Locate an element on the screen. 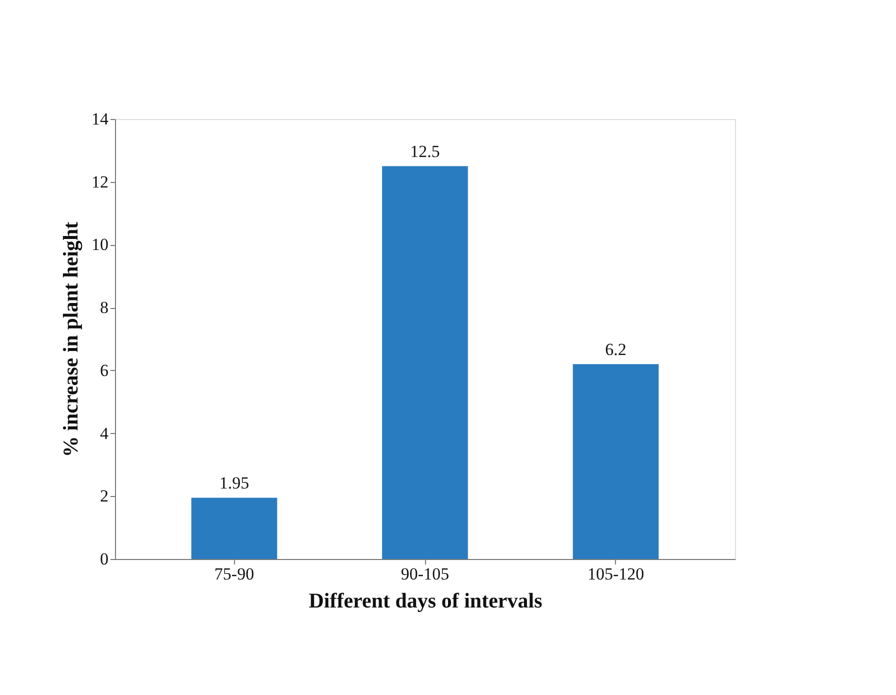 This screenshot has width=896, height=695. y-tick-label: 10 is located at coordinates (100, 244).